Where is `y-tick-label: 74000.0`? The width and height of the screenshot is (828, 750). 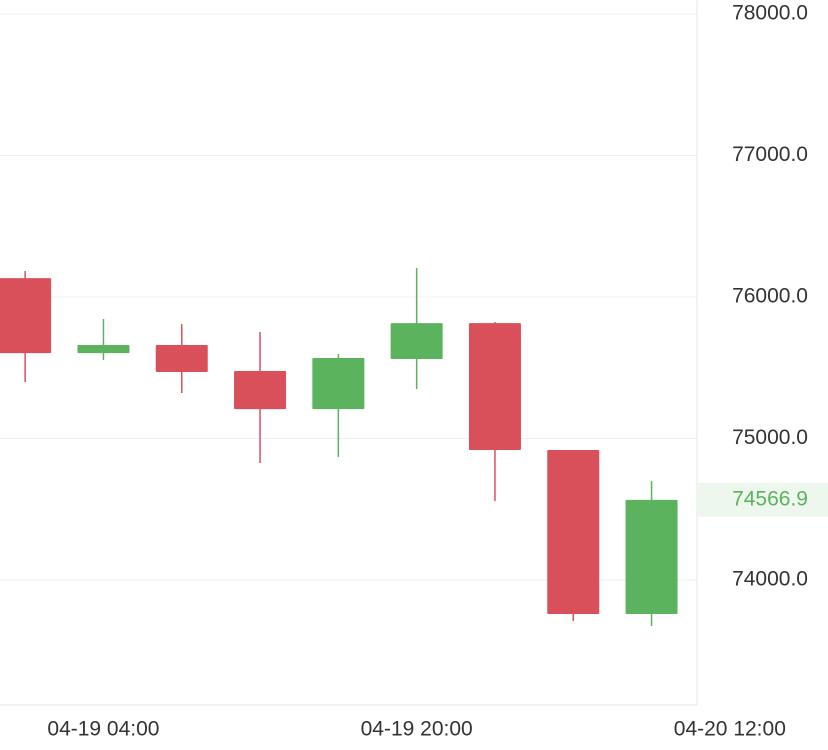 y-tick-label: 74000.0 is located at coordinates (770, 579).